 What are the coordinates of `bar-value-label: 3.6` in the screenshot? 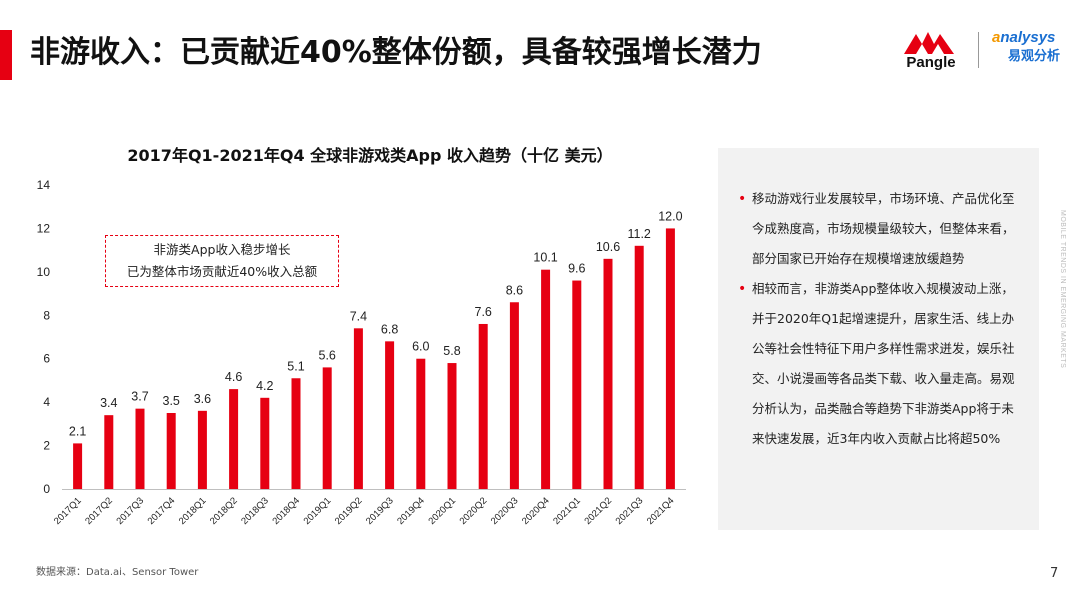 It's located at (202, 399).